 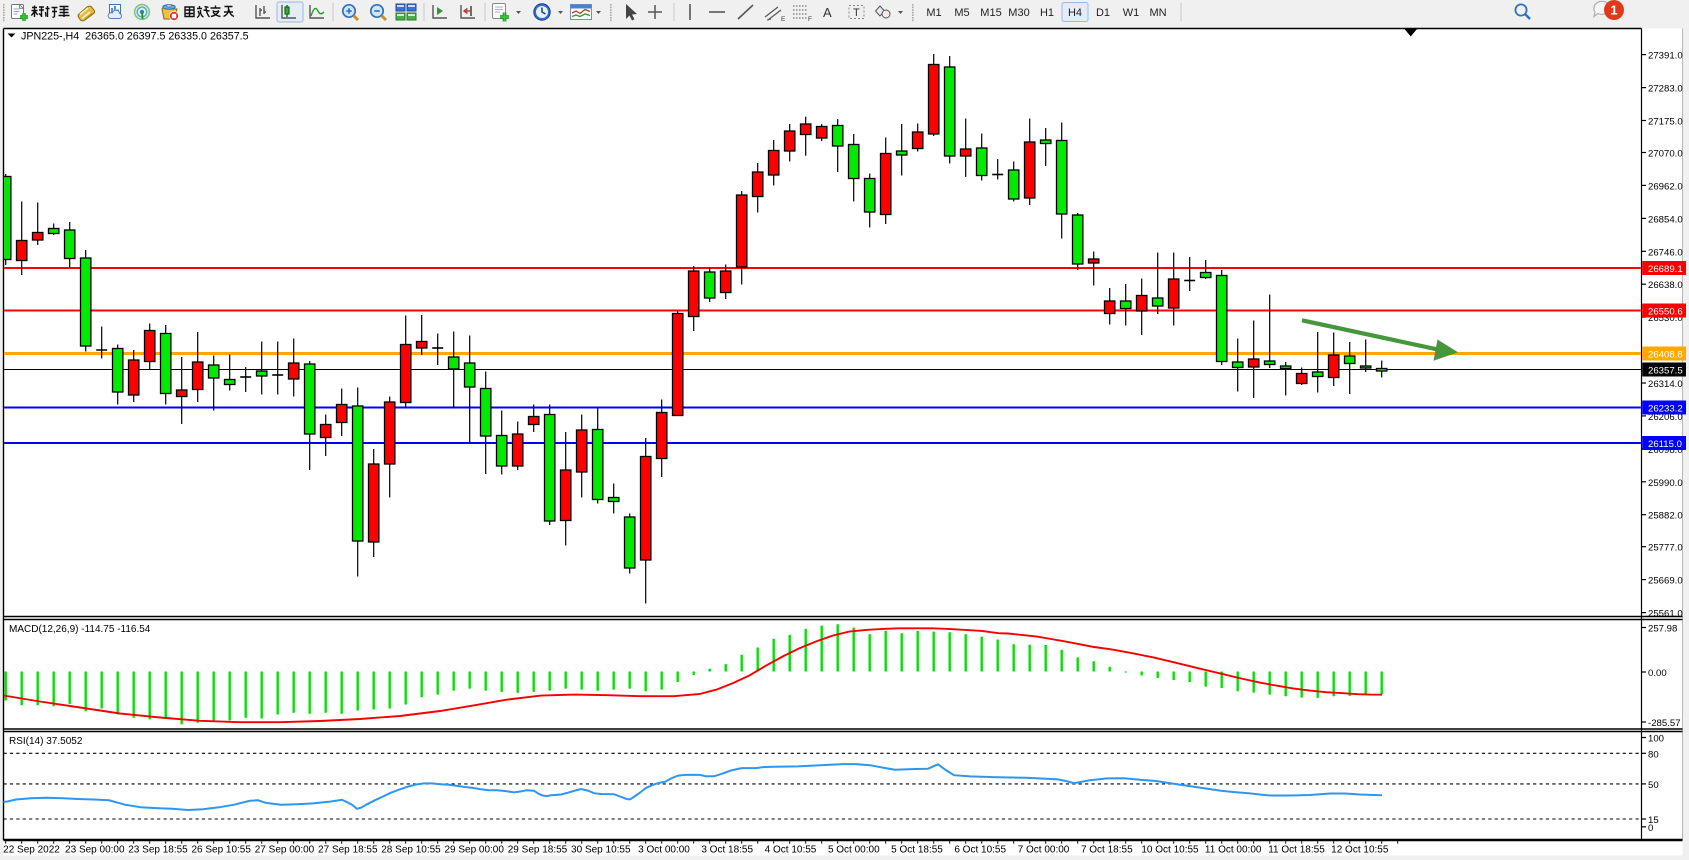 I want to click on svg-text: H4, so click(x=1075, y=13).